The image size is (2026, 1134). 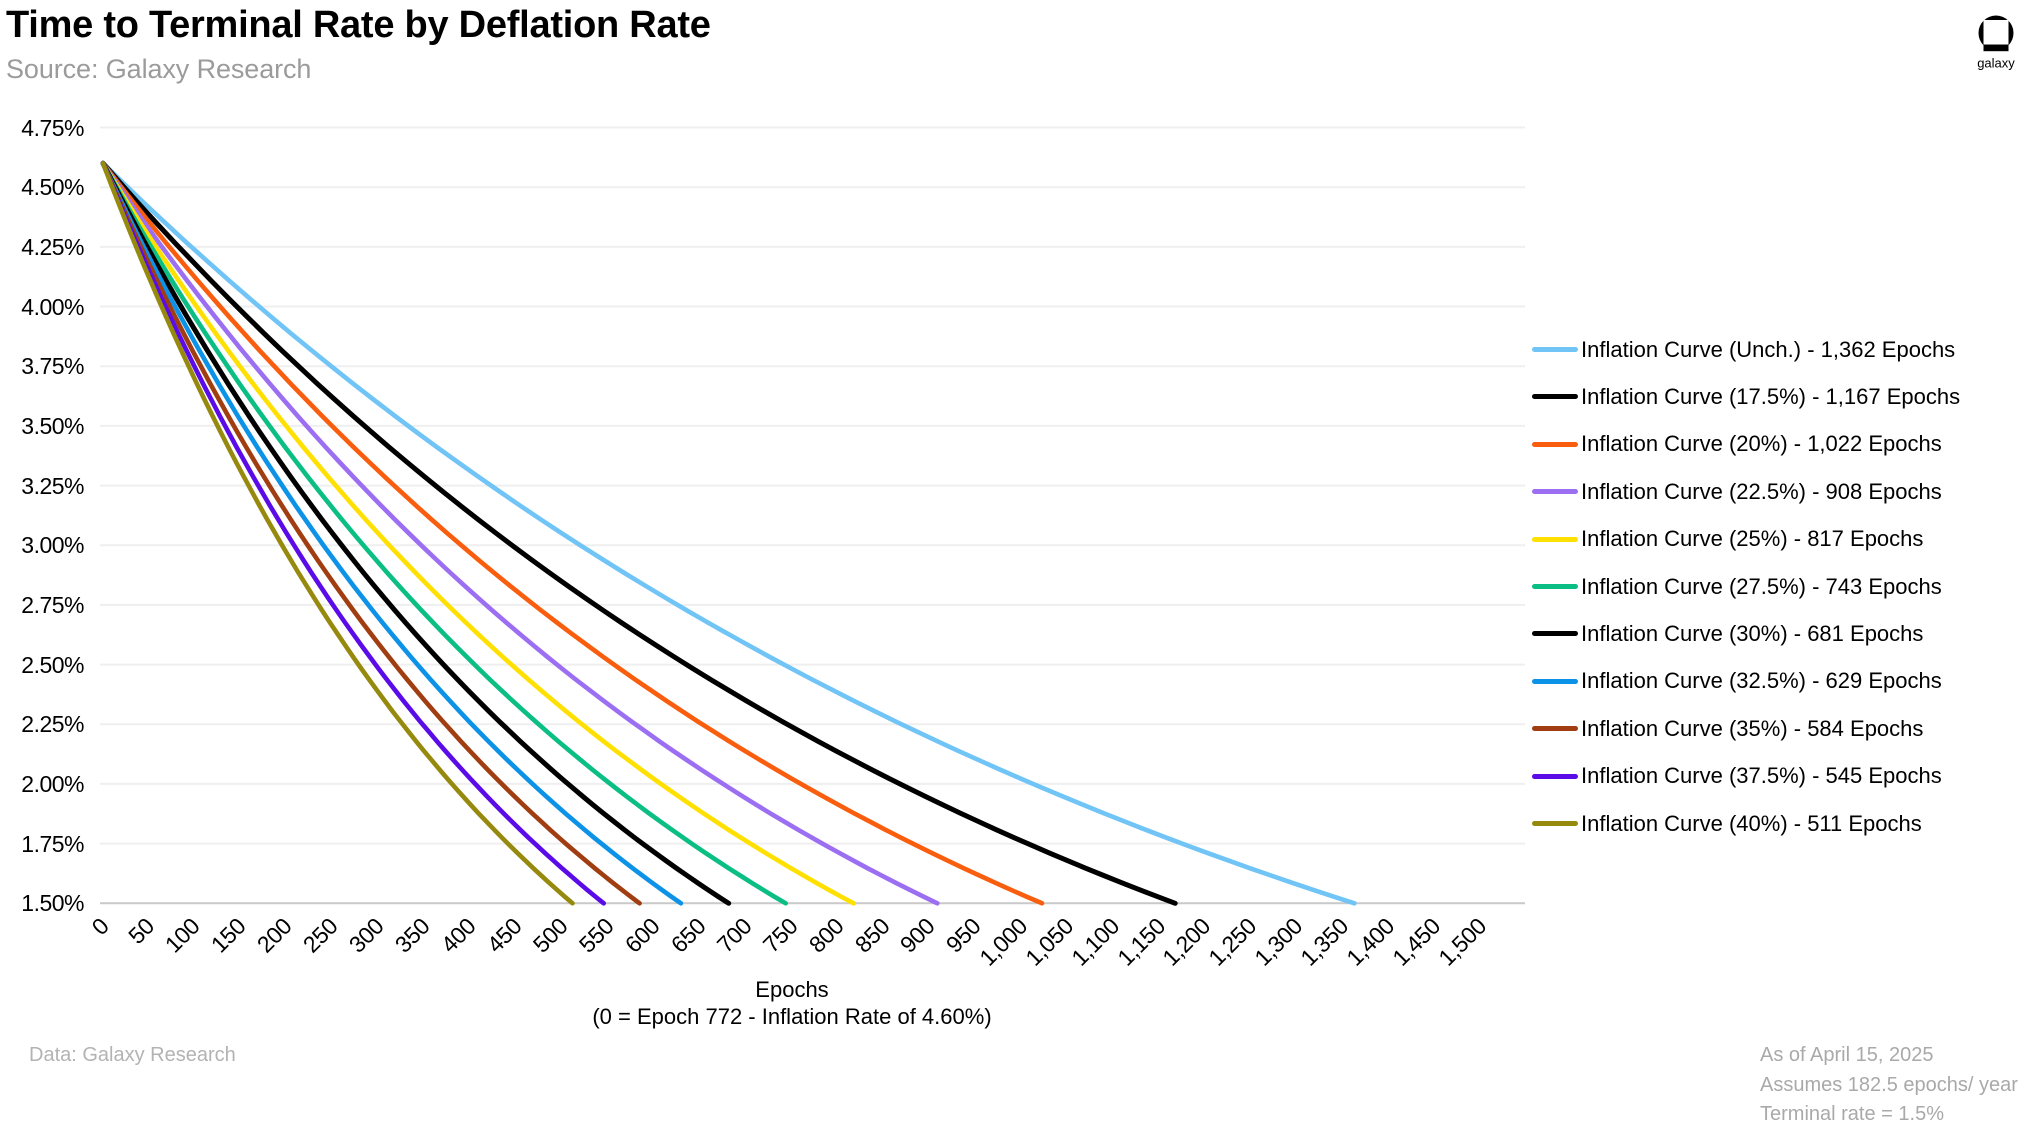 I want to click on svg-text: galaxy, so click(x=1996, y=63).